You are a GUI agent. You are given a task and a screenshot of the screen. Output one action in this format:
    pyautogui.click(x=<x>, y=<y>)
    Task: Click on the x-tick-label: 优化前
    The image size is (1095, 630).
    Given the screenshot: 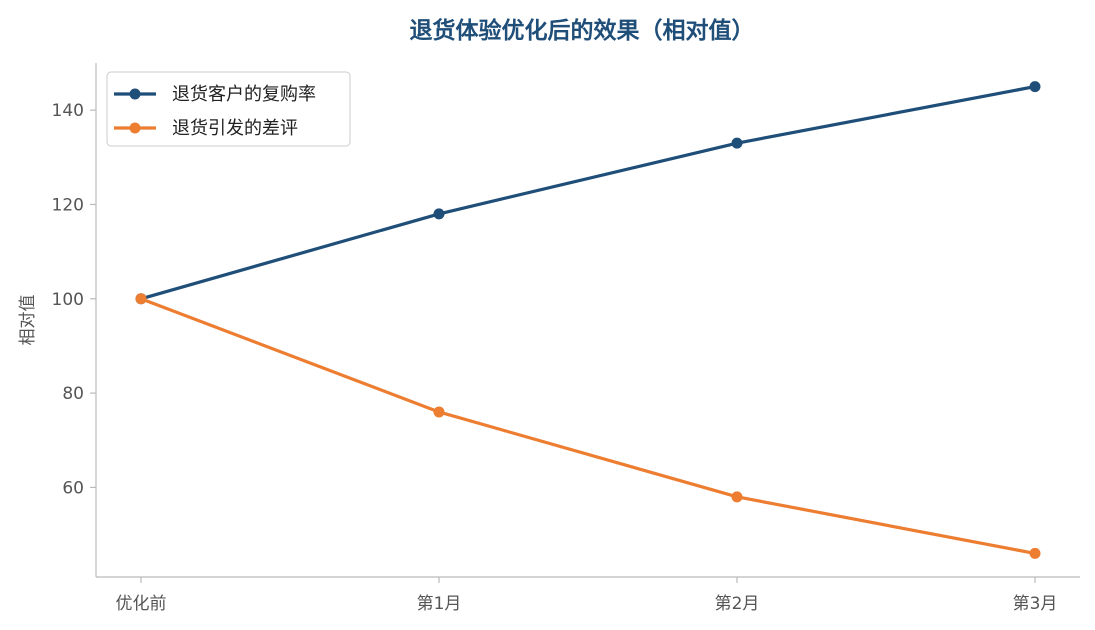 What is the action you would take?
    pyautogui.click(x=141, y=604)
    